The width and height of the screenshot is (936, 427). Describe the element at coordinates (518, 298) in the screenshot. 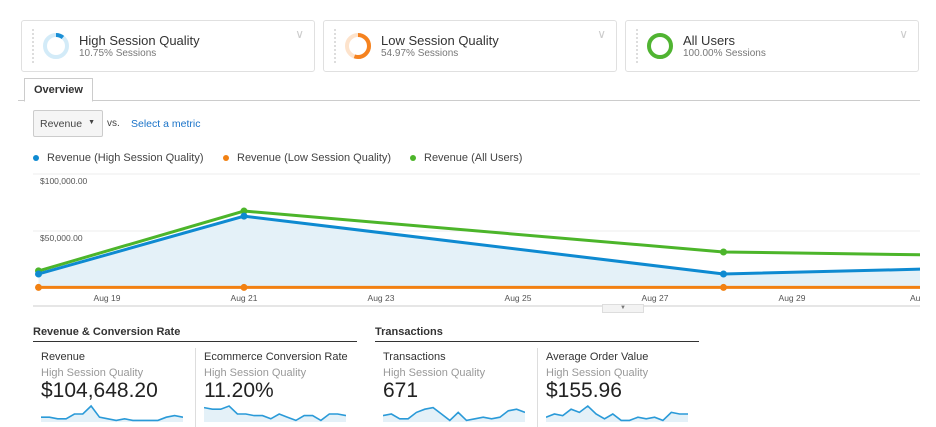

I see `x-tick-label: Aug 25` at that location.